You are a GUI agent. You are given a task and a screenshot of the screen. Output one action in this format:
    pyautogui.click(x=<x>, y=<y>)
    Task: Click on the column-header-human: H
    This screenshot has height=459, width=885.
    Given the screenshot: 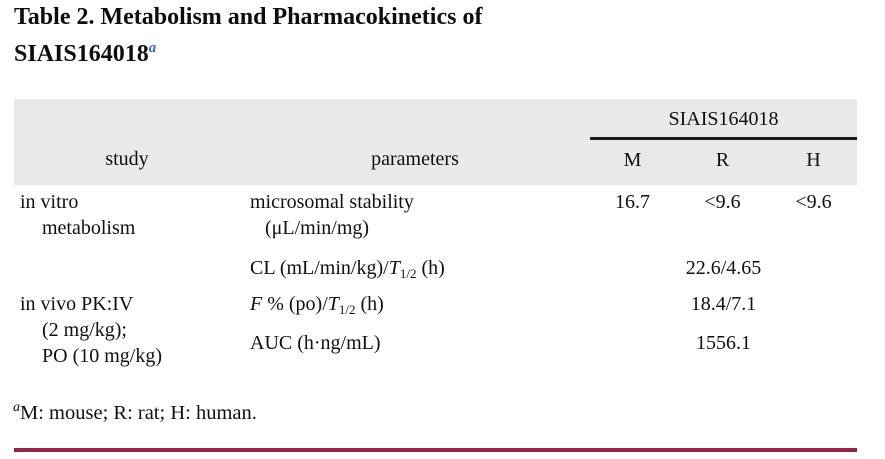 What is the action you would take?
    pyautogui.click(x=813, y=161)
    